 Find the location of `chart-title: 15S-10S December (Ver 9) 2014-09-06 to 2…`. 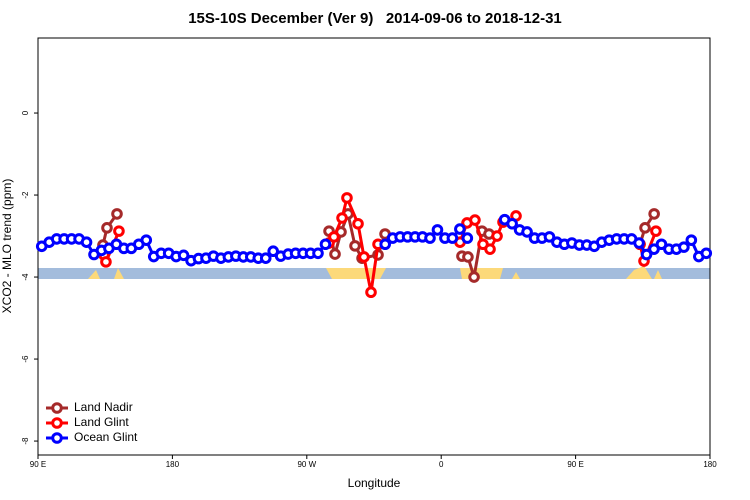

chart-title: 15S-10S December (Ver 9) 2014-09-06 to 2… is located at coordinates (375, 18).